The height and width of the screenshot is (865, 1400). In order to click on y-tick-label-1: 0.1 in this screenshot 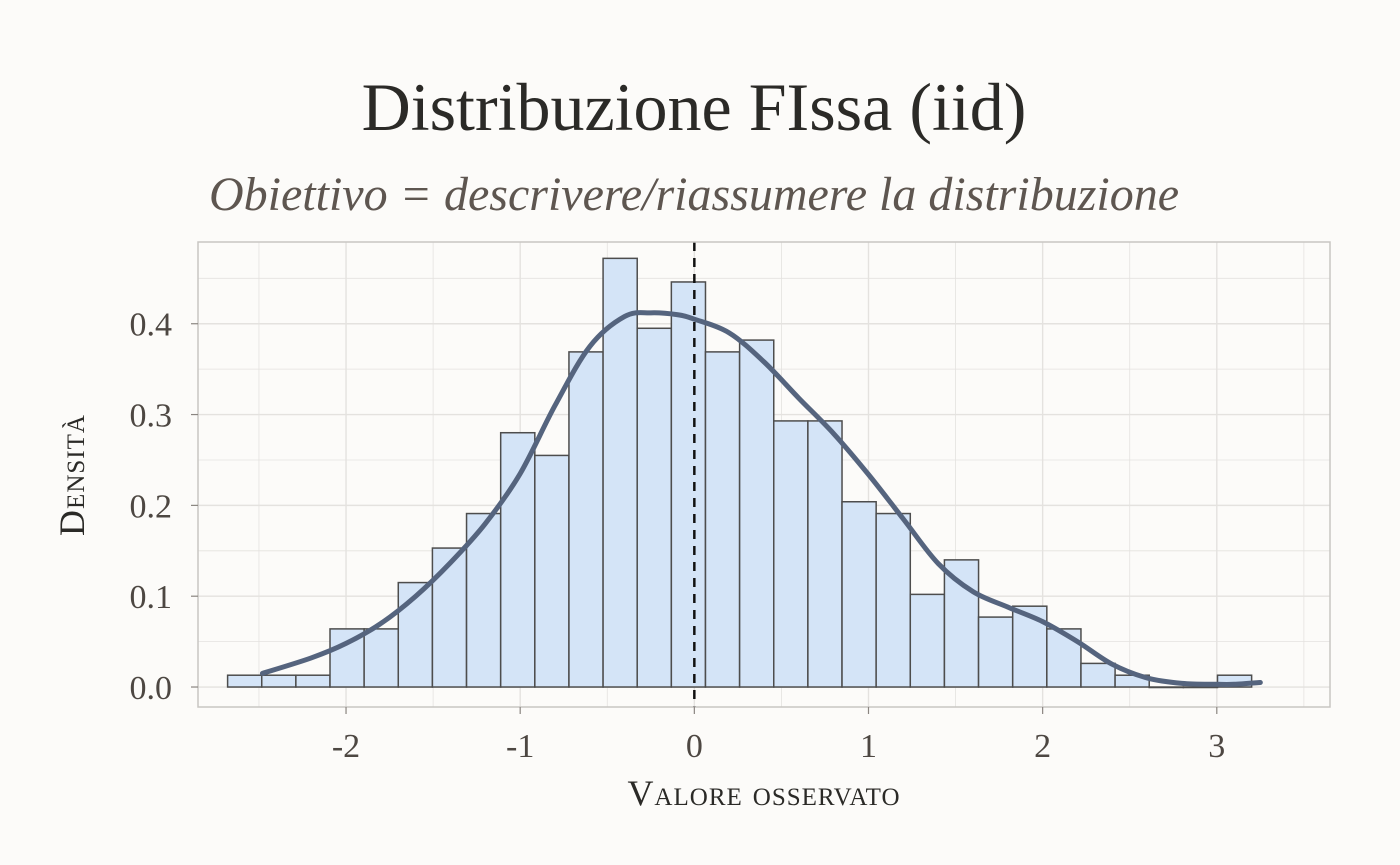, I will do `click(151, 597)`.